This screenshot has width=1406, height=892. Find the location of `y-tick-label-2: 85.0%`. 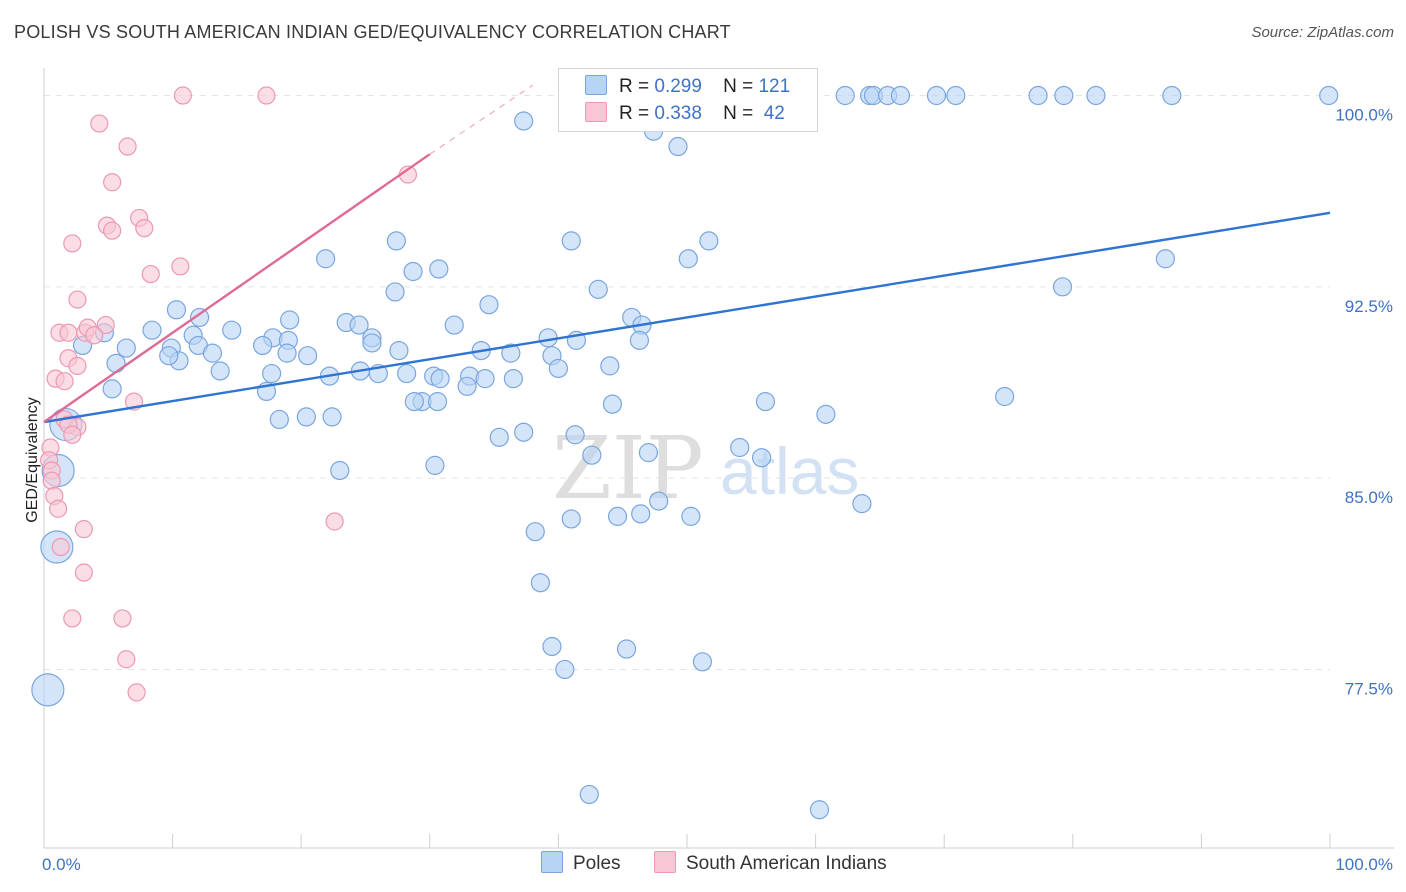

y-tick-label-2: 85.0% is located at coordinates (1369, 497).